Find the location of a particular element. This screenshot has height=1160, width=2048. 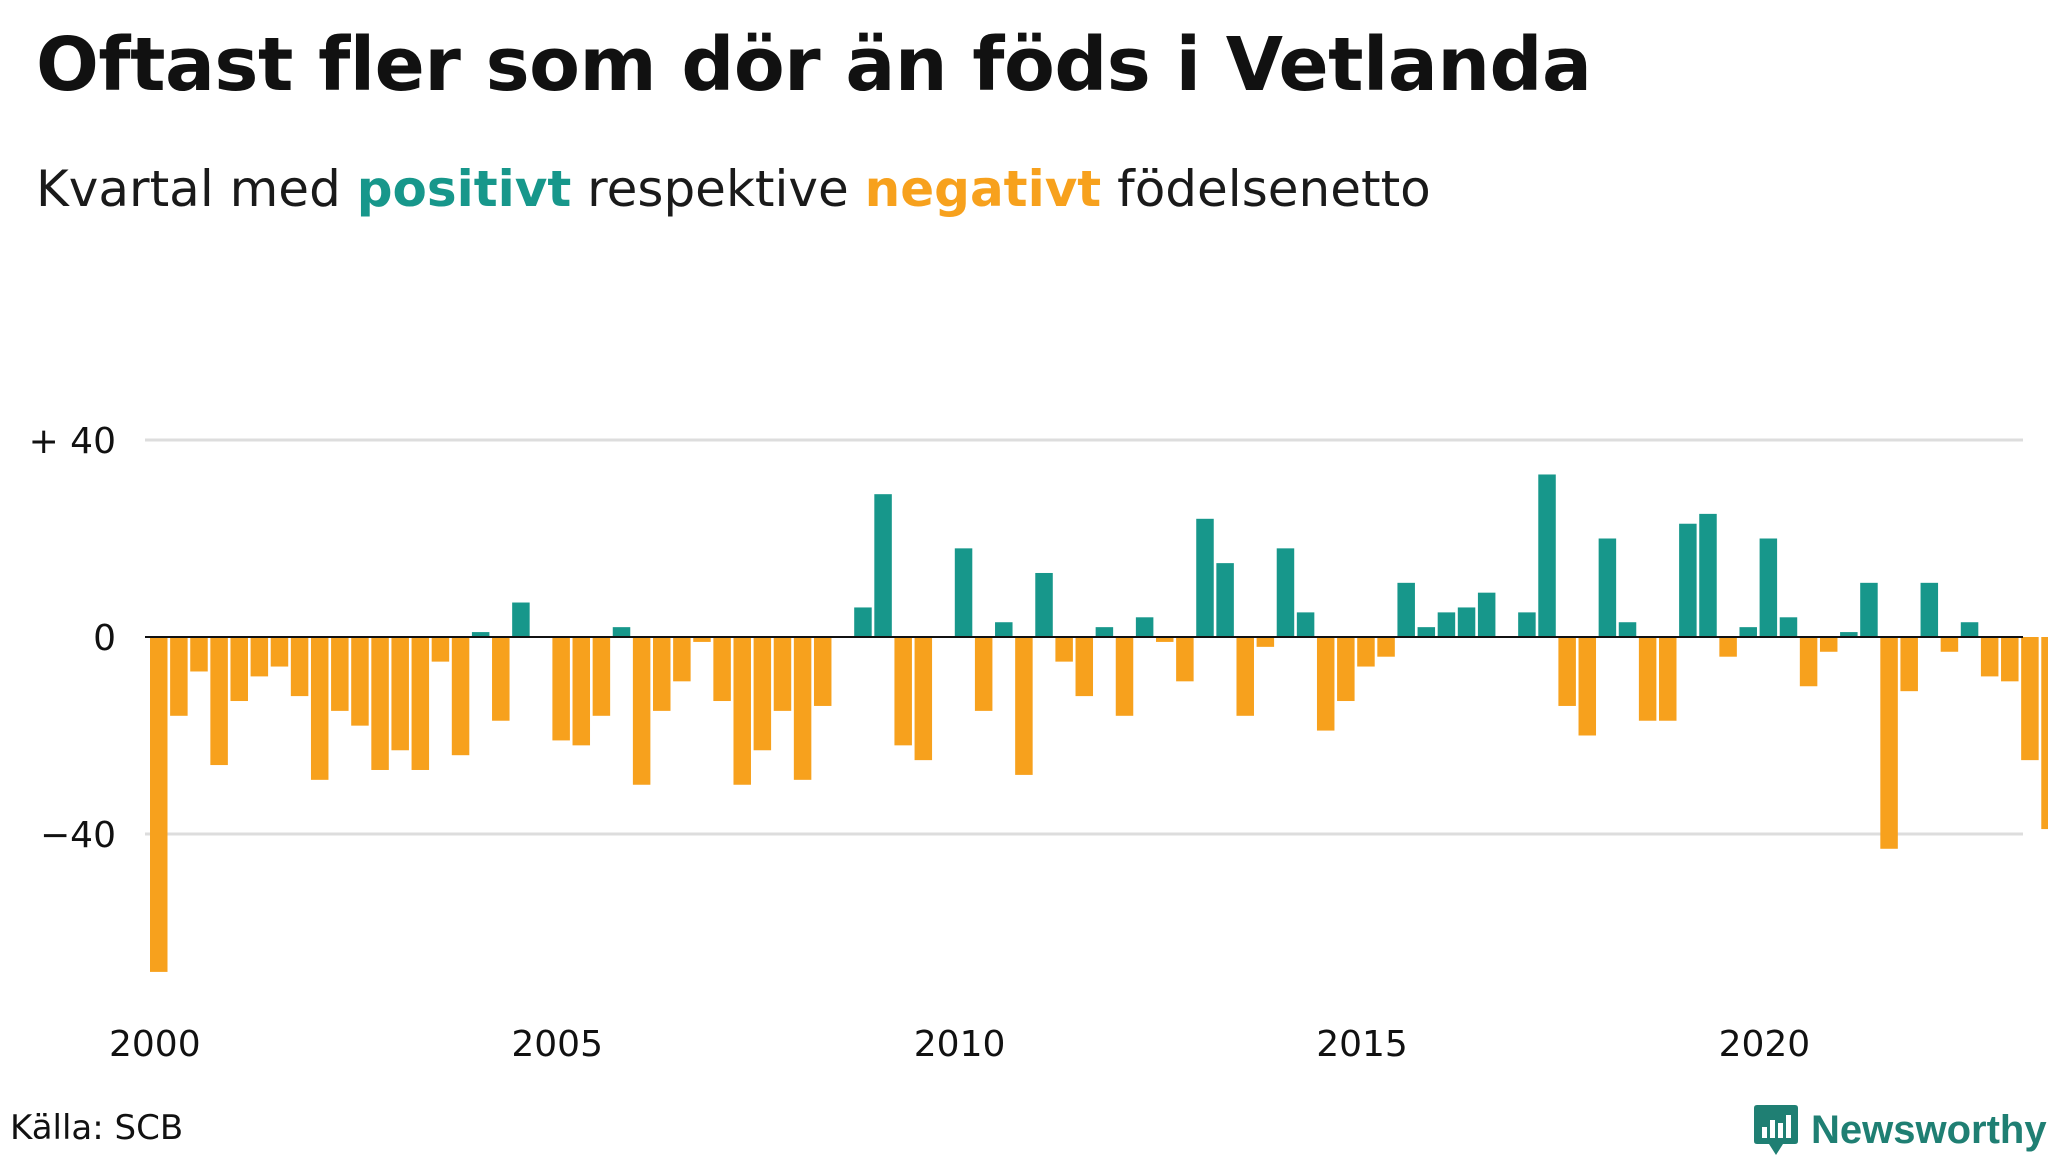

subtitle-middle: respektive is located at coordinates (718, 189).